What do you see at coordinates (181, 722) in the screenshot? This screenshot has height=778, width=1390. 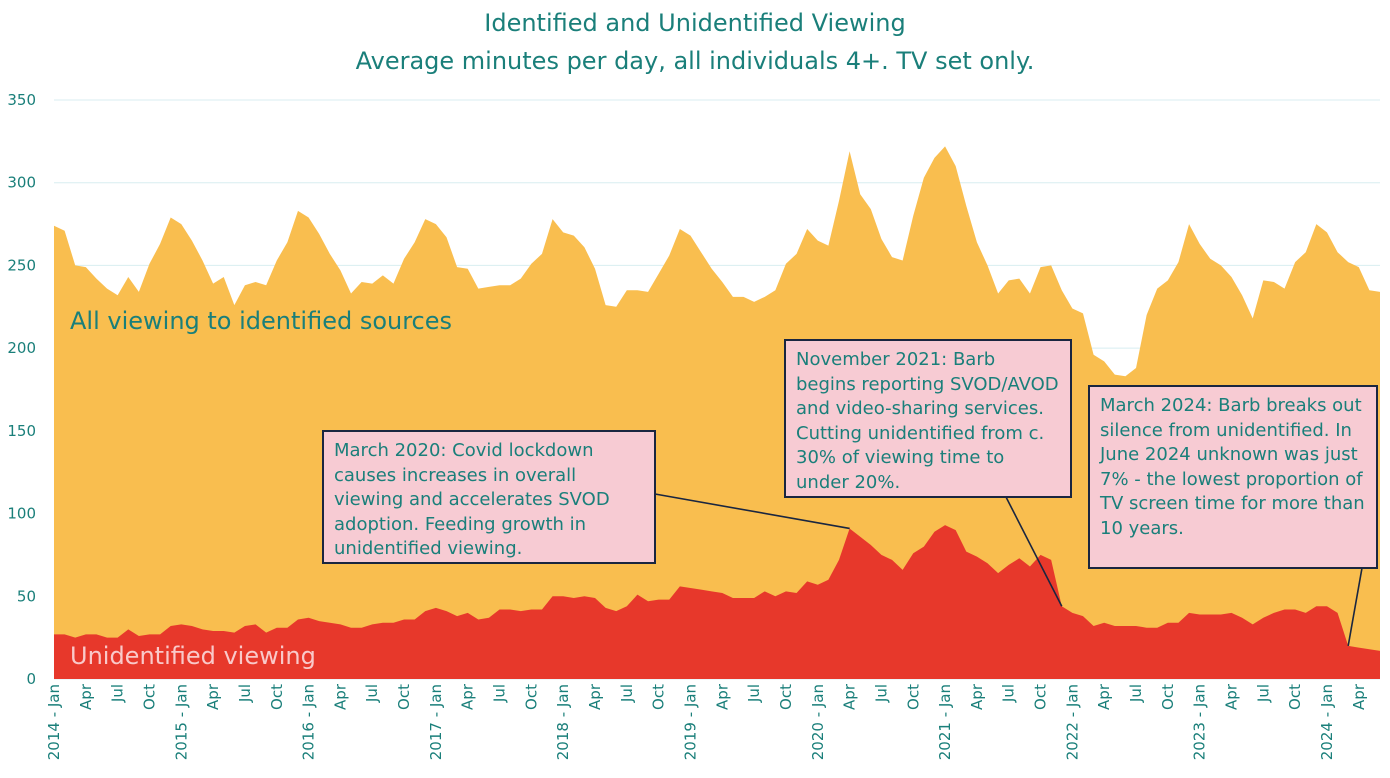 I see `x-tick-label: 2015 - Jan` at bounding box center [181, 722].